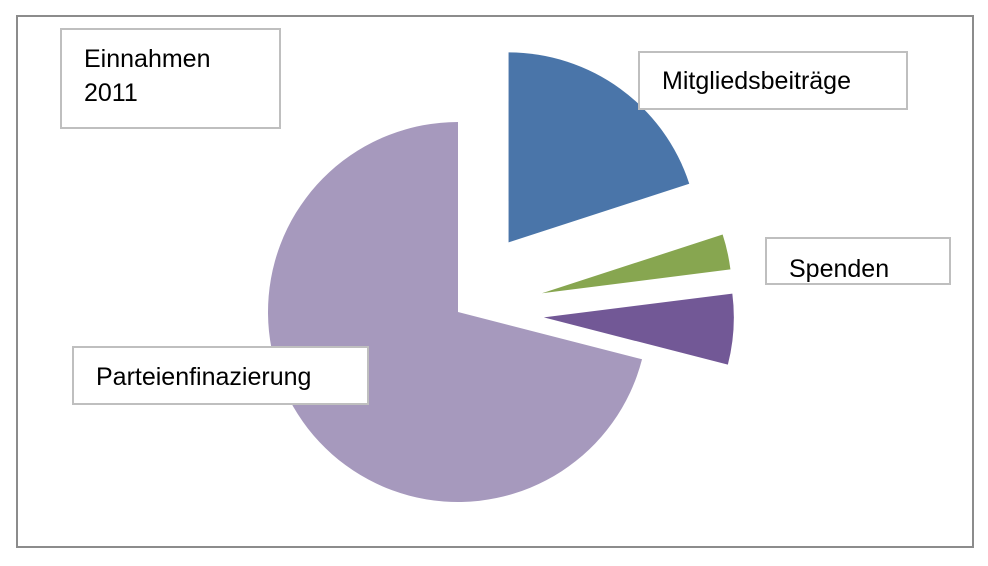  Describe the element at coordinates (170, 78) in the screenshot. I see `chart-title: Einnahmen 2011` at that location.